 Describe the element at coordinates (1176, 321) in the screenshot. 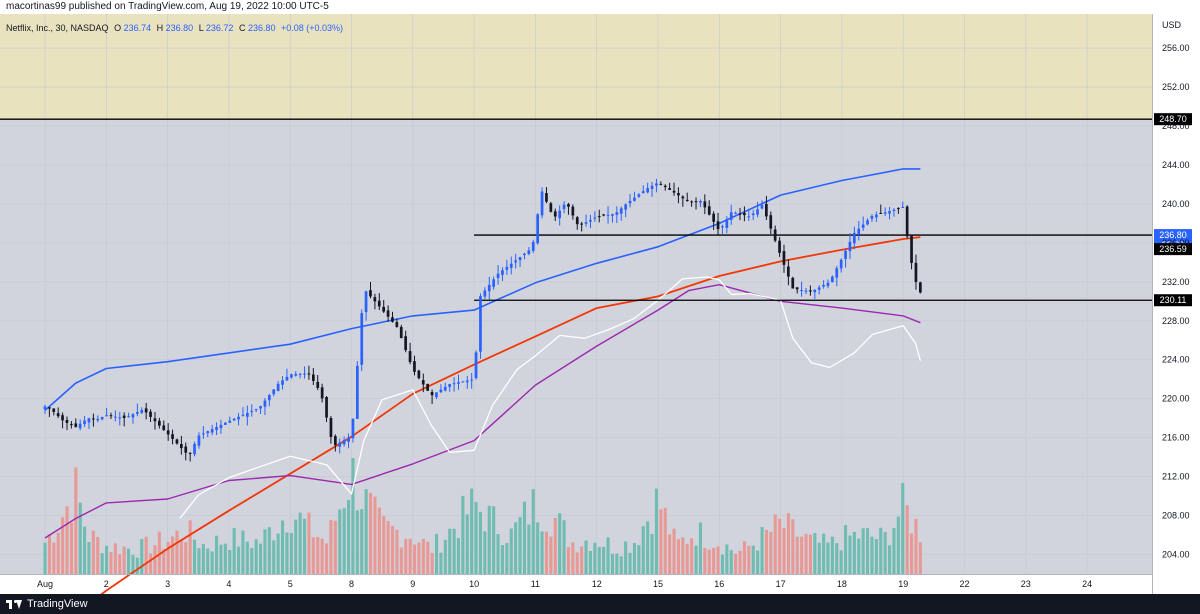

I see `price-tick-label: 228.00` at that location.